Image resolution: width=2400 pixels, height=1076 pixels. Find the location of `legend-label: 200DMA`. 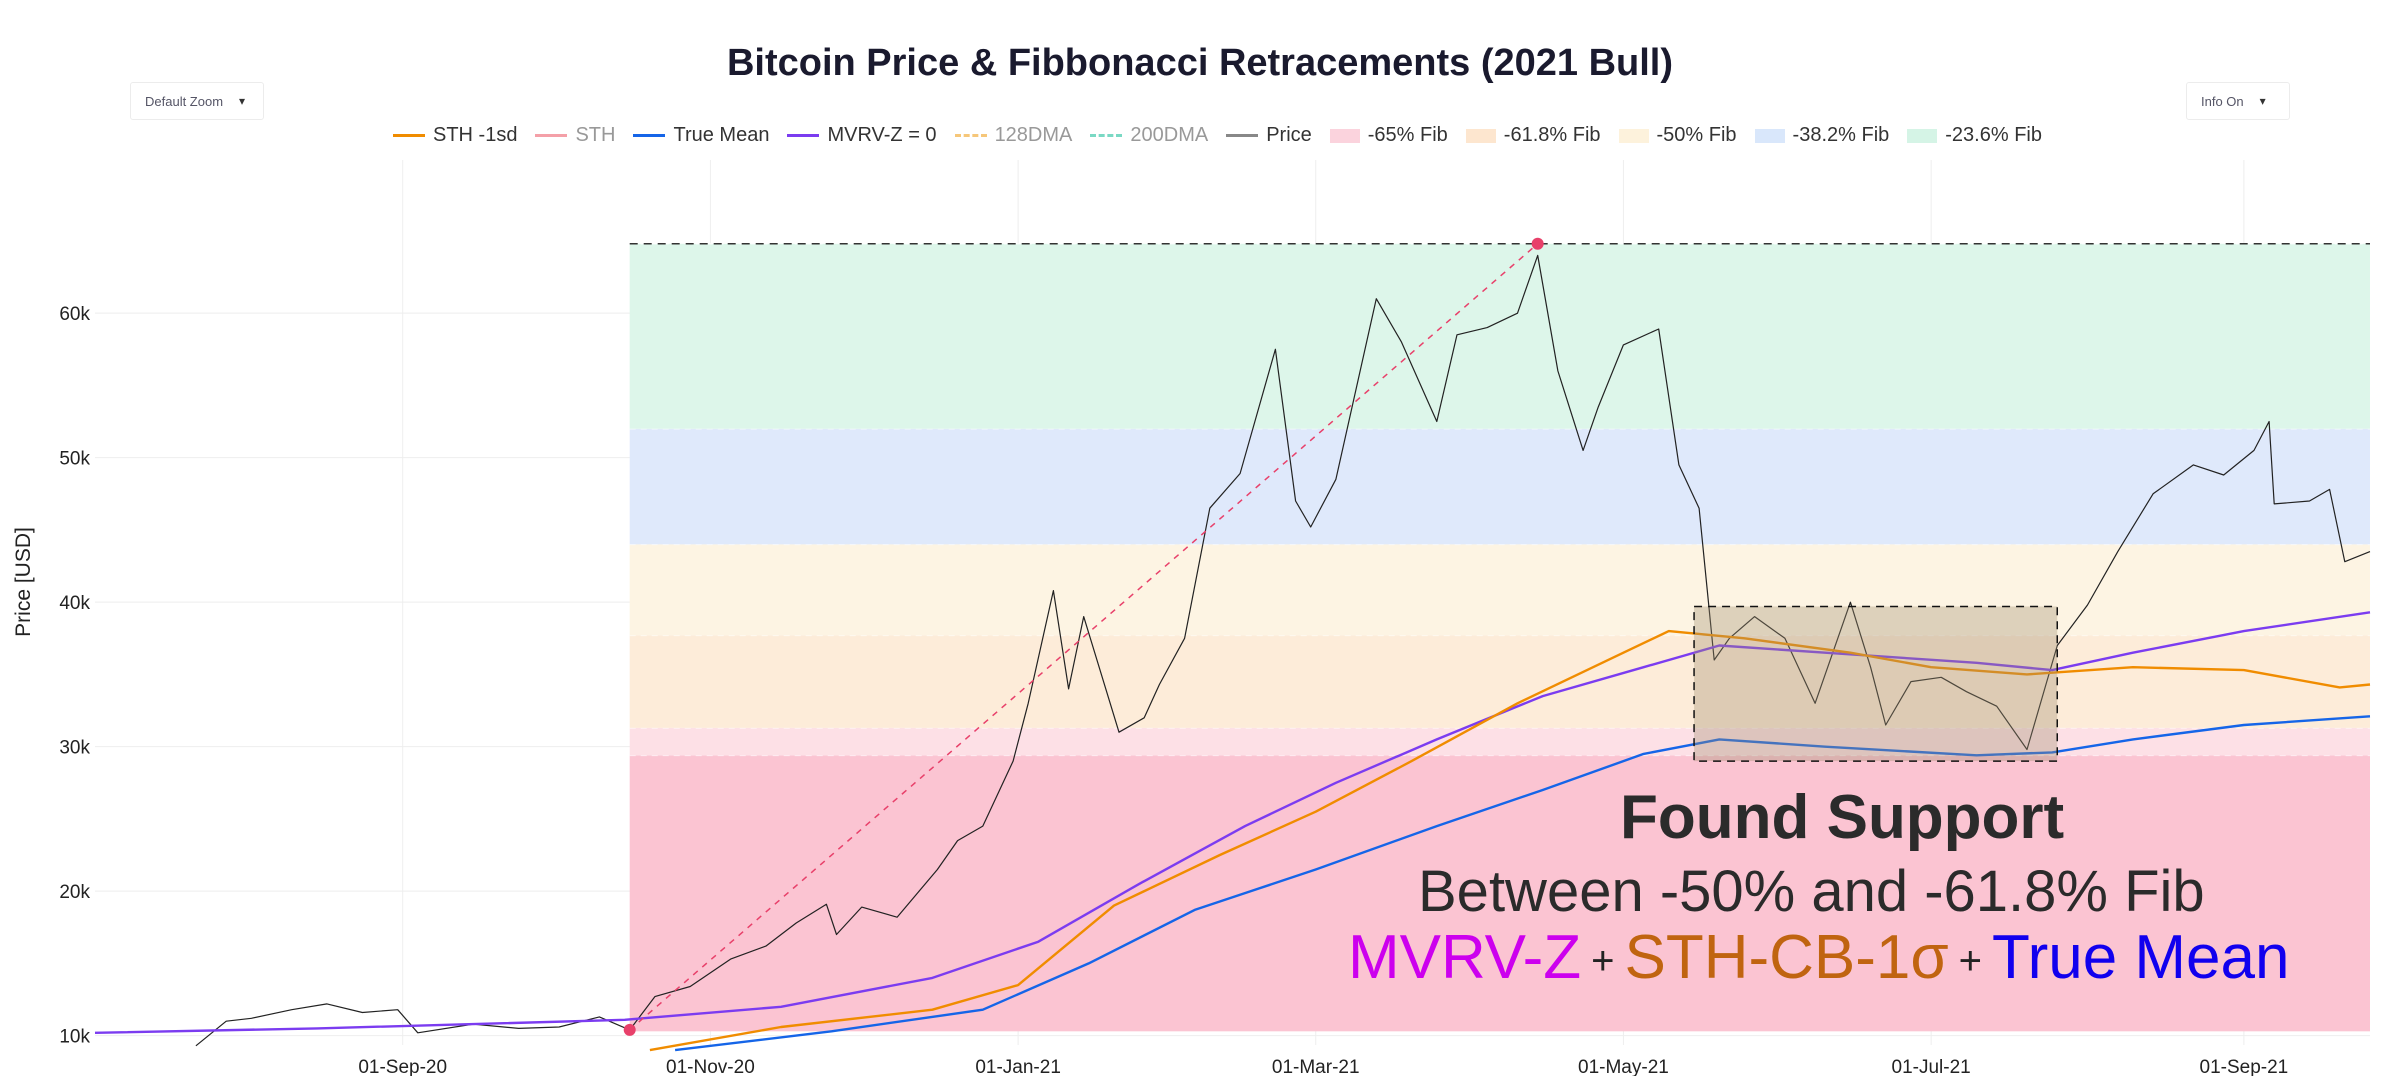

legend-label: 200DMA is located at coordinates (1169, 135).